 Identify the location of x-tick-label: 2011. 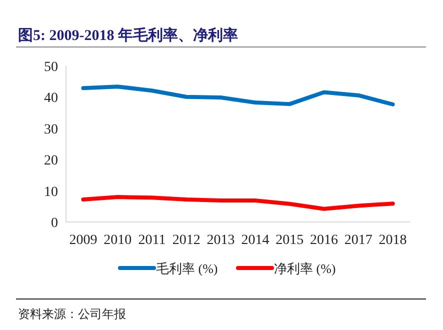
(152, 240).